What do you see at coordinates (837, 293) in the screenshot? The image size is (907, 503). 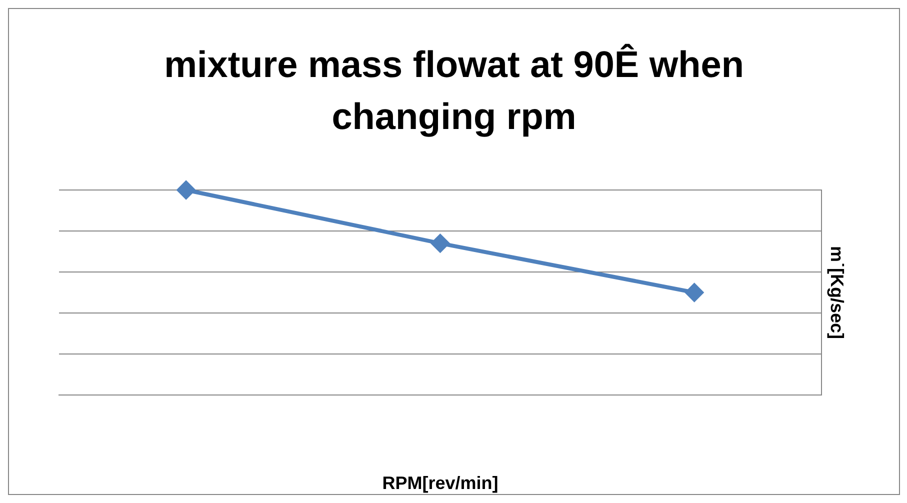 I see `y-axis-title: m˙[Kg/sec]` at bounding box center [837, 293].